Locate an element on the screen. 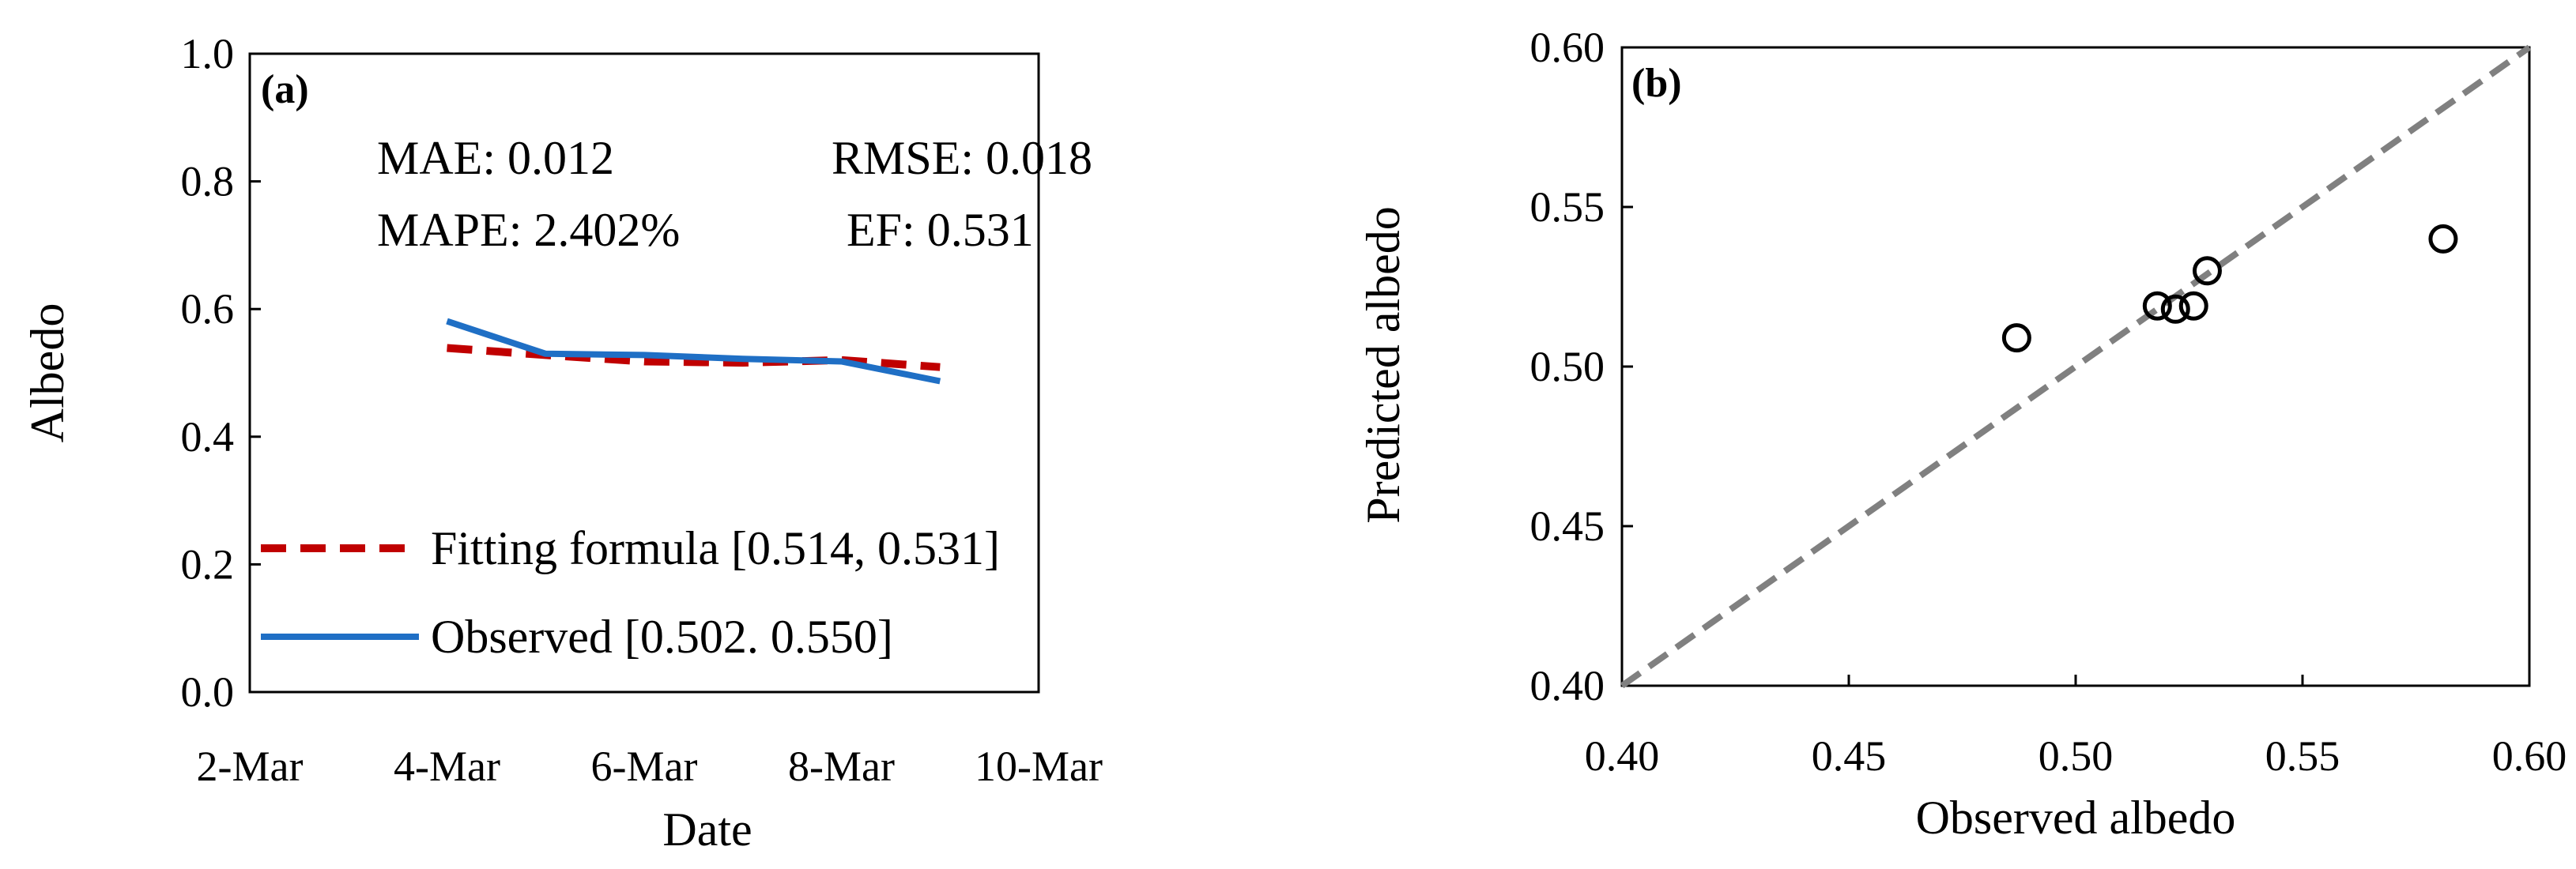  y-tick-label: 0.40 is located at coordinates (1567, 686).